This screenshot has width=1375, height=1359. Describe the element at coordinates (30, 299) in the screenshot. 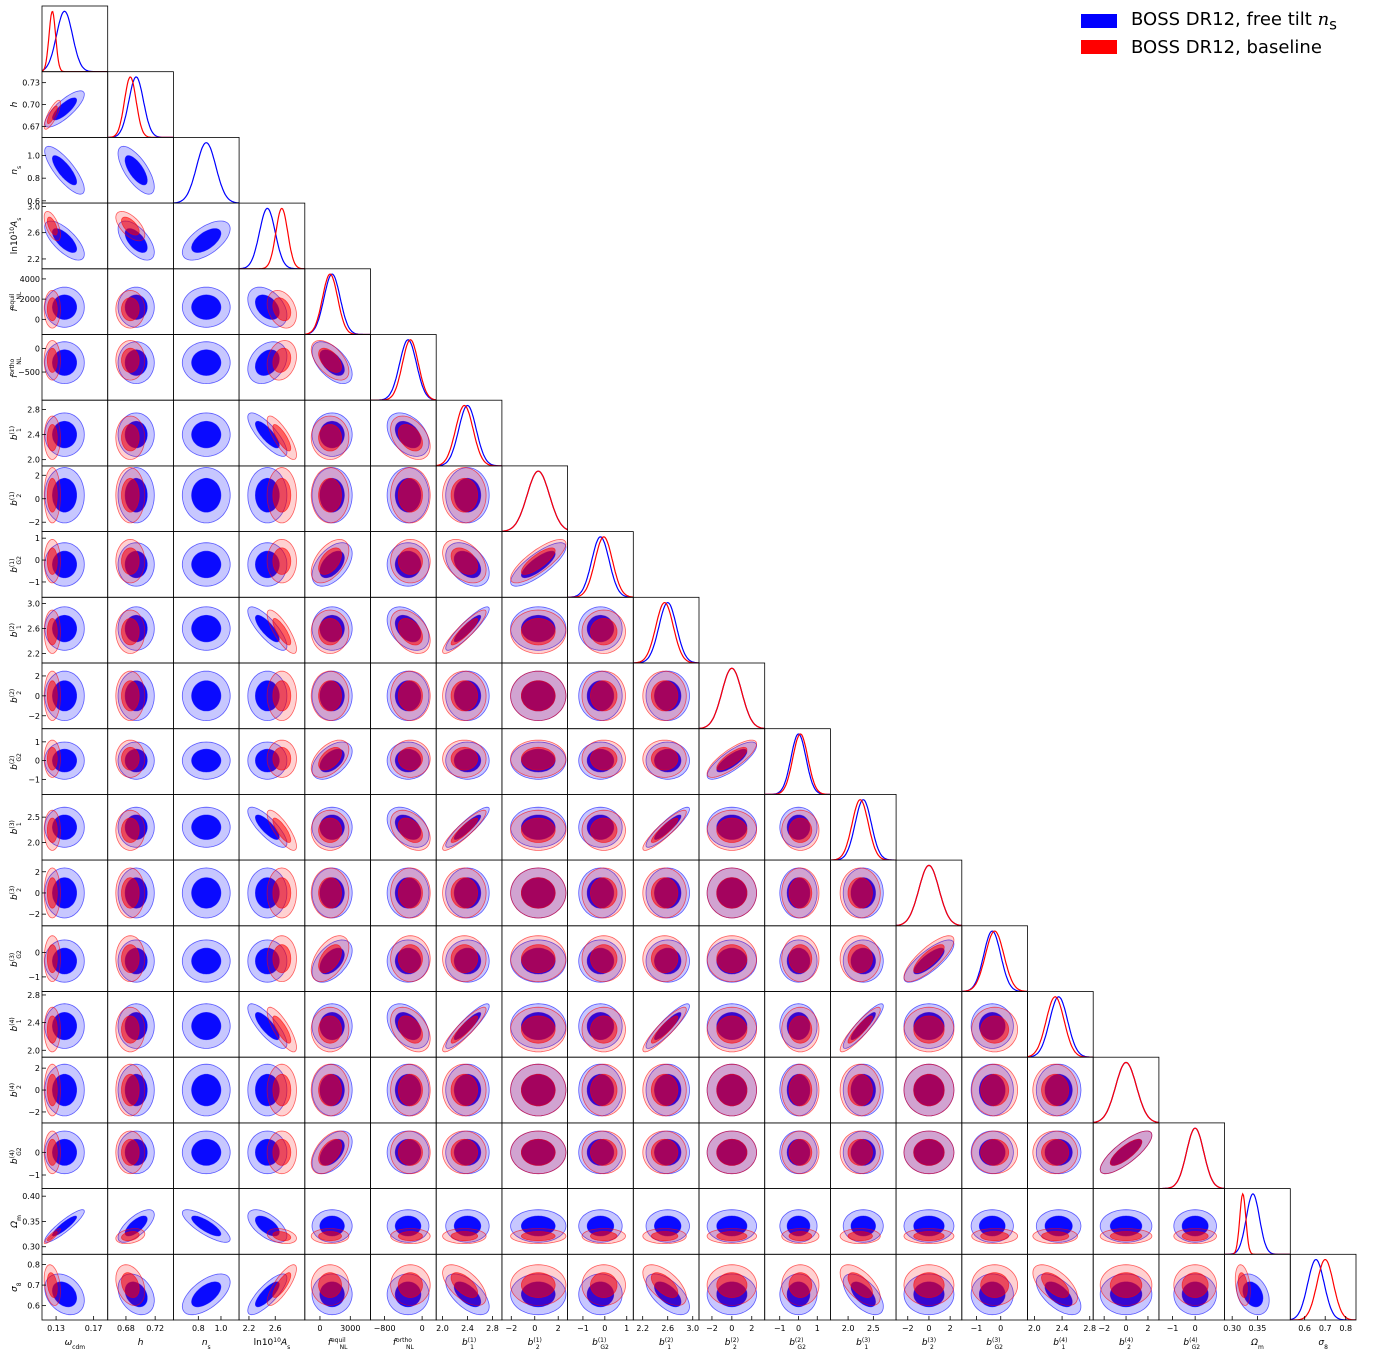

I see `y-tick-label: 2000` at that location.